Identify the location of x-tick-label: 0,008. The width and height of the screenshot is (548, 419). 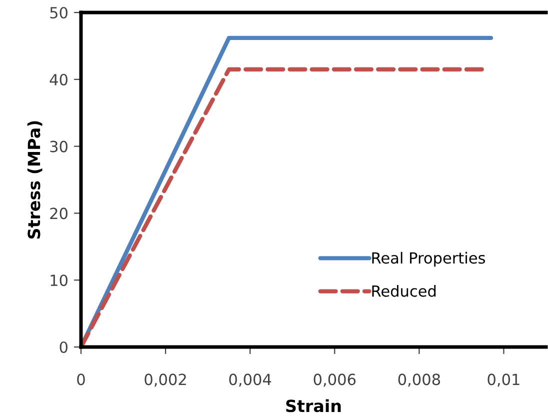
(419, 380).